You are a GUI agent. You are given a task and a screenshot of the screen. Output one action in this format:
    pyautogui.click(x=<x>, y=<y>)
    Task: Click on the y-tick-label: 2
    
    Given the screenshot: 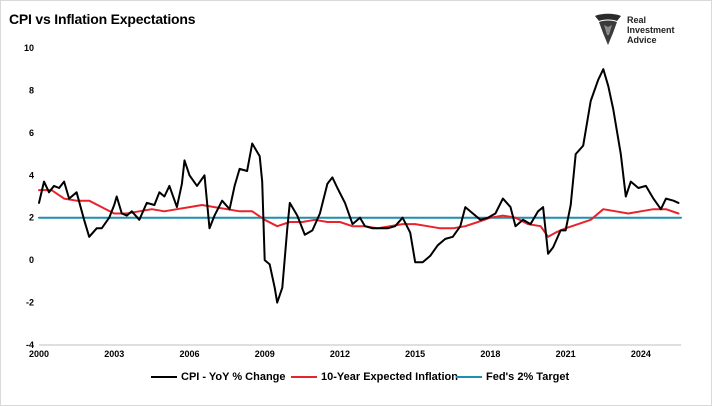 What is the action you would take?
    pyautogui.click(x=31, y=218)
    